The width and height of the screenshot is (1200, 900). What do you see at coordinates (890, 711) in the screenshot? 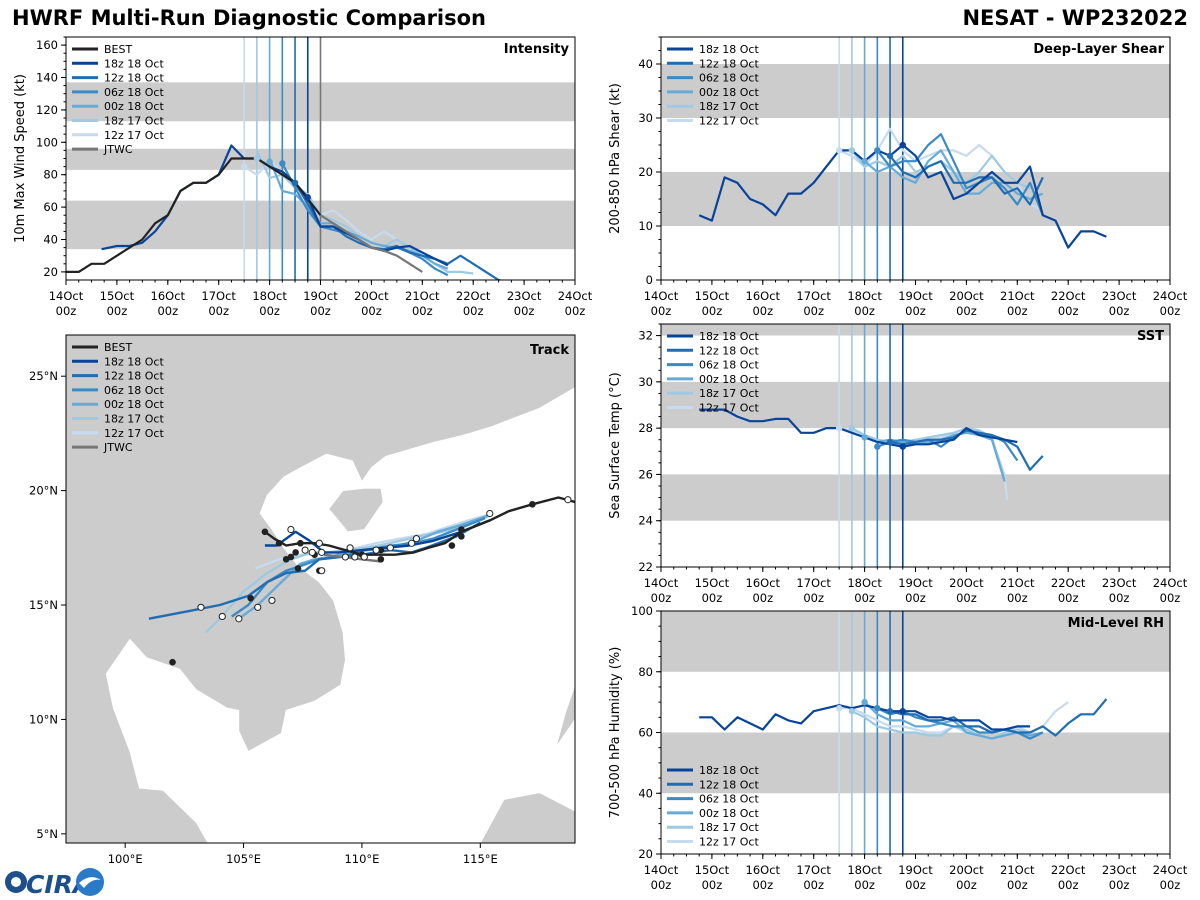
I see `rh-marker-12z-18-oct` at bounding box center [890, 711].